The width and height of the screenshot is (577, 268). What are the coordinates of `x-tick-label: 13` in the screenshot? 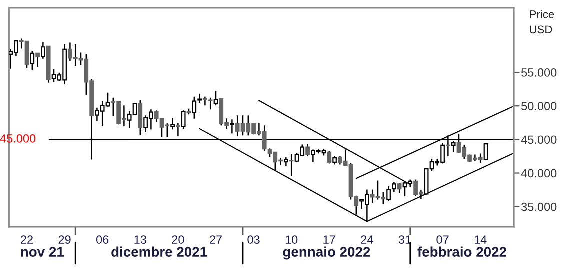 It's located at (140, 240).